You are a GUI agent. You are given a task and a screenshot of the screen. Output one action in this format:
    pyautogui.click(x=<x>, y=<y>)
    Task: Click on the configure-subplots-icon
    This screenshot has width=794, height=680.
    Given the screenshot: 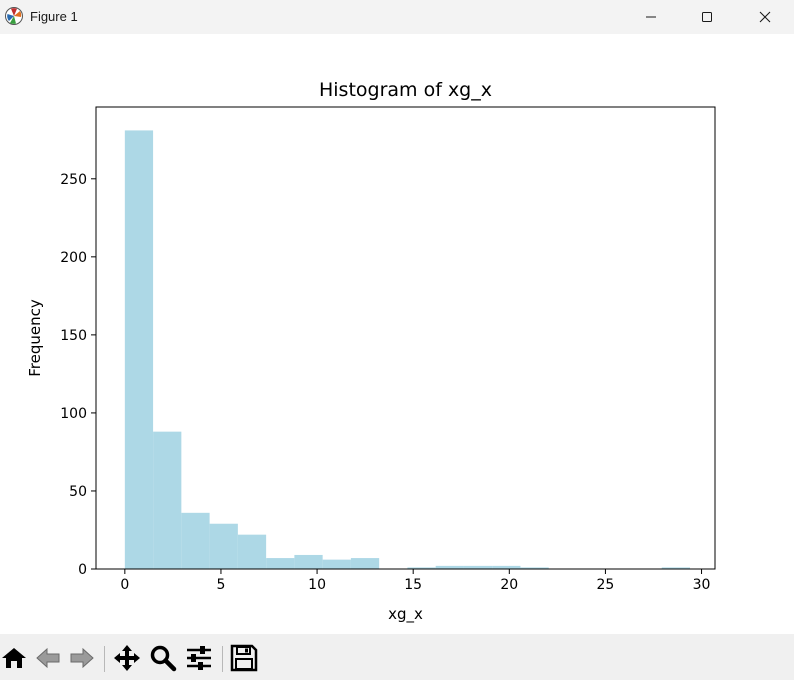 What is the action you would take?
    pyautogui.click(x=199, y=658)
    